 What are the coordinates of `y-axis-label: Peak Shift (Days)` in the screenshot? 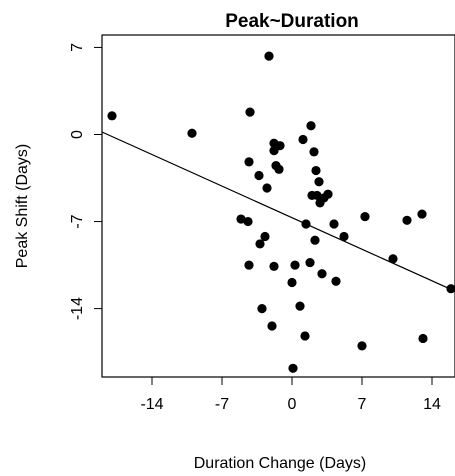 It's located at (22, 206).